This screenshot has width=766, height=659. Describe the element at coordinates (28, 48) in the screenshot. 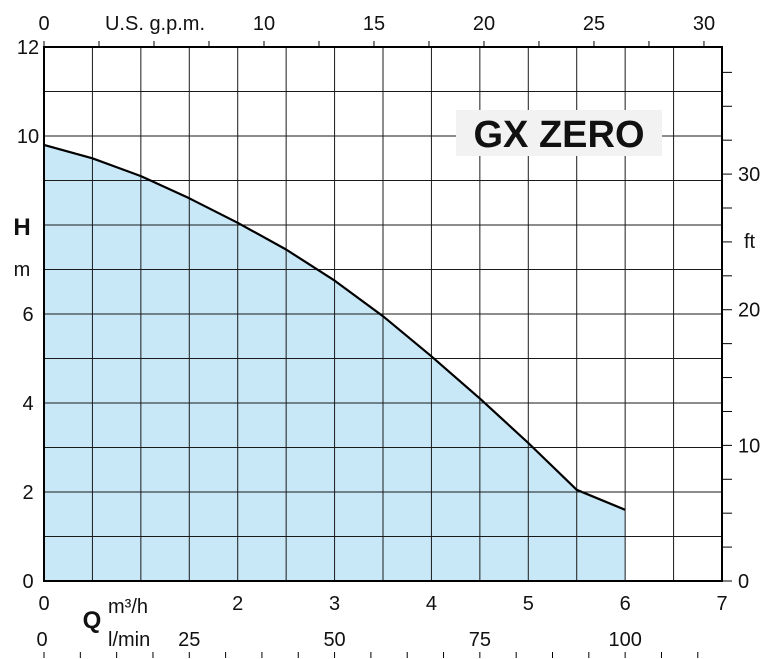

I see `left-tick-label: 12` at that location.